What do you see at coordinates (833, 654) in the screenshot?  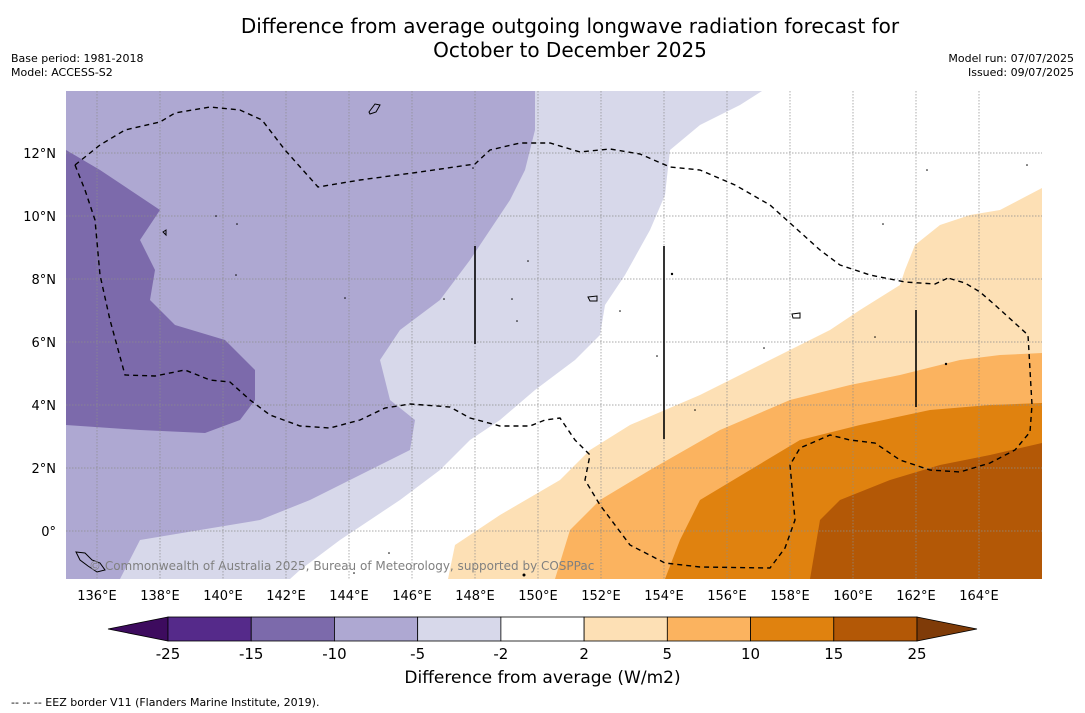 I see `colorbar-tick-label: 15` at bounding box center [833, 654].